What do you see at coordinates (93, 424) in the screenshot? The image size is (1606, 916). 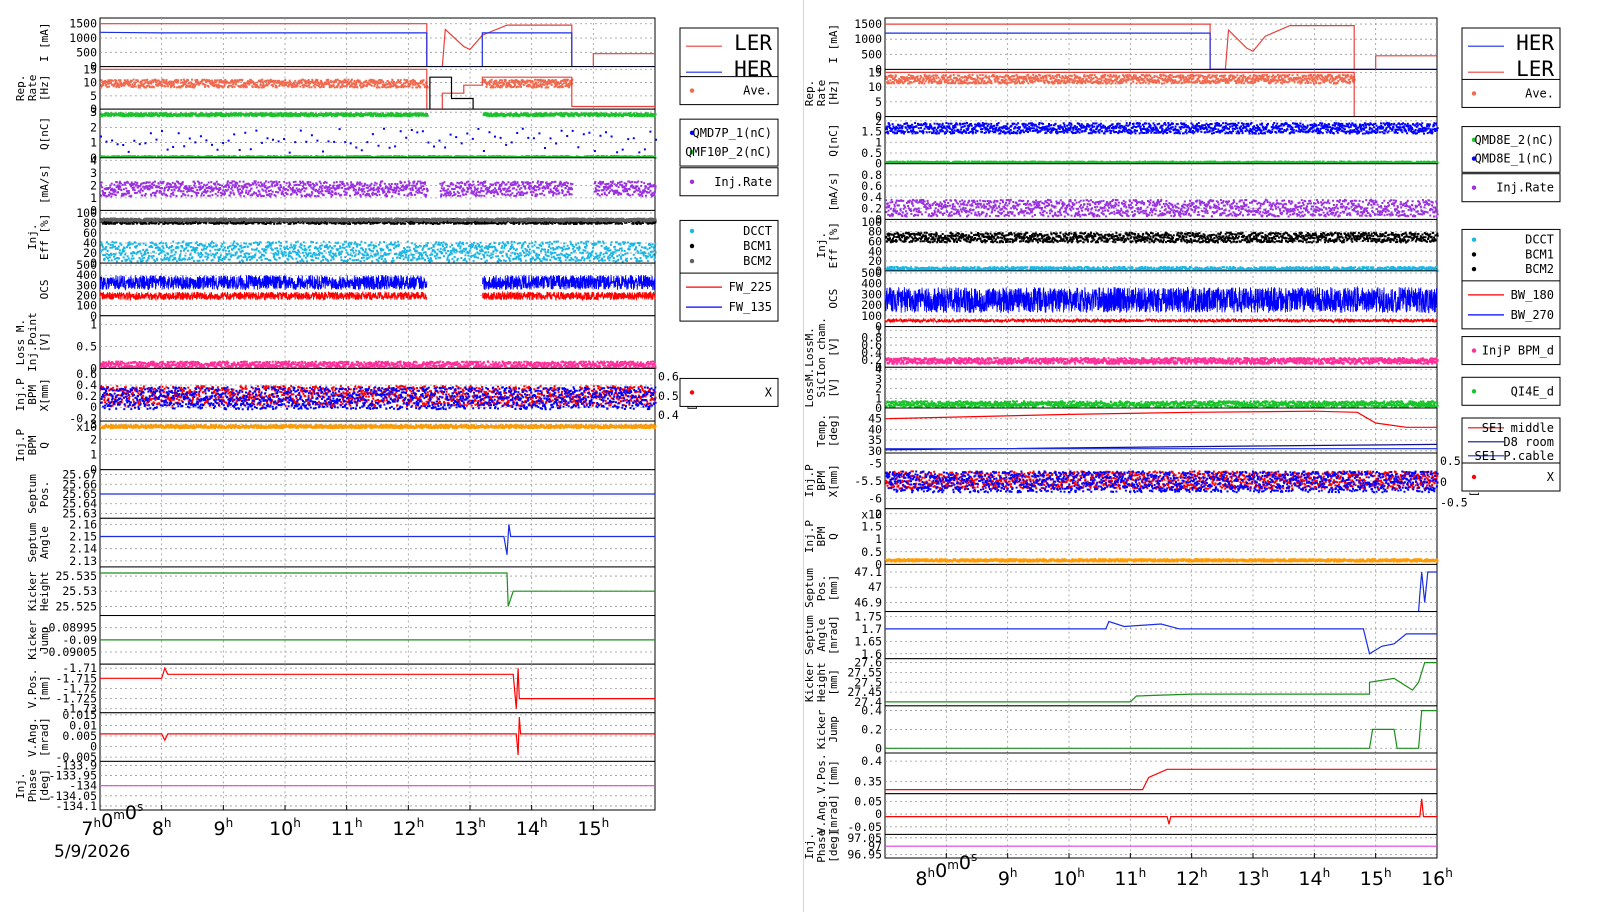 I see `y-tick-label: 3` at bounding box center [93, 424].